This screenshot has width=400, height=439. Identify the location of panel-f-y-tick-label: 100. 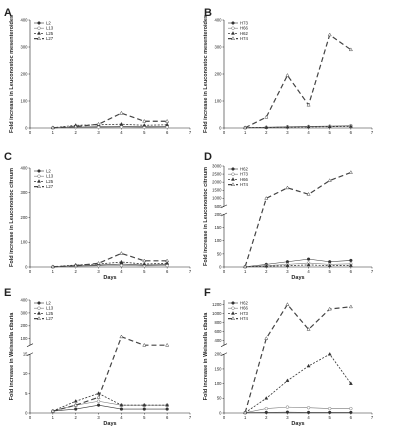
(219, 383).